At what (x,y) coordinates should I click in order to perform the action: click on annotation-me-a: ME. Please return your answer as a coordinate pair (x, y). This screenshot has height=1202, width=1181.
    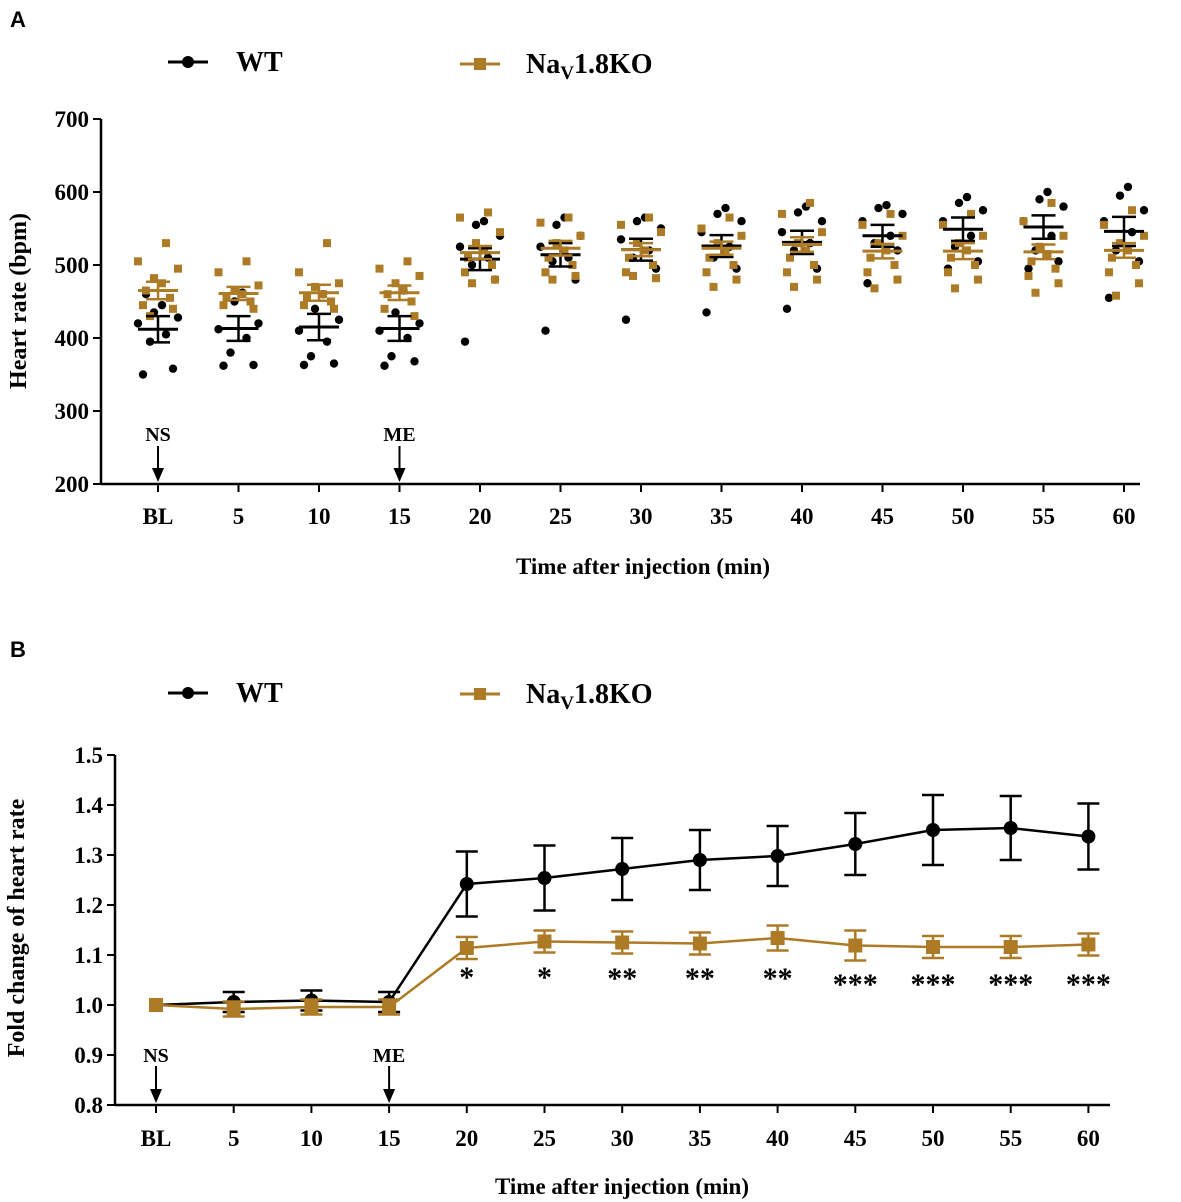
    Looking at the image, I should click on (399, 435).